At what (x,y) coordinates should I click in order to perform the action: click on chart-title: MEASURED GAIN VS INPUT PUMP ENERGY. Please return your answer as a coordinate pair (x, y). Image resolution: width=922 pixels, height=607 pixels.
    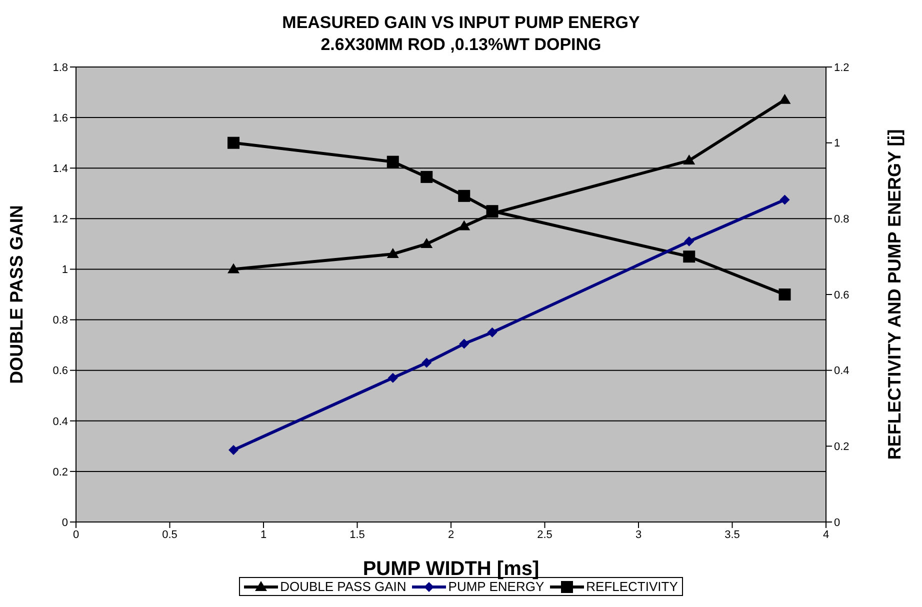
    Looking at the image, I should click on (461, 23).